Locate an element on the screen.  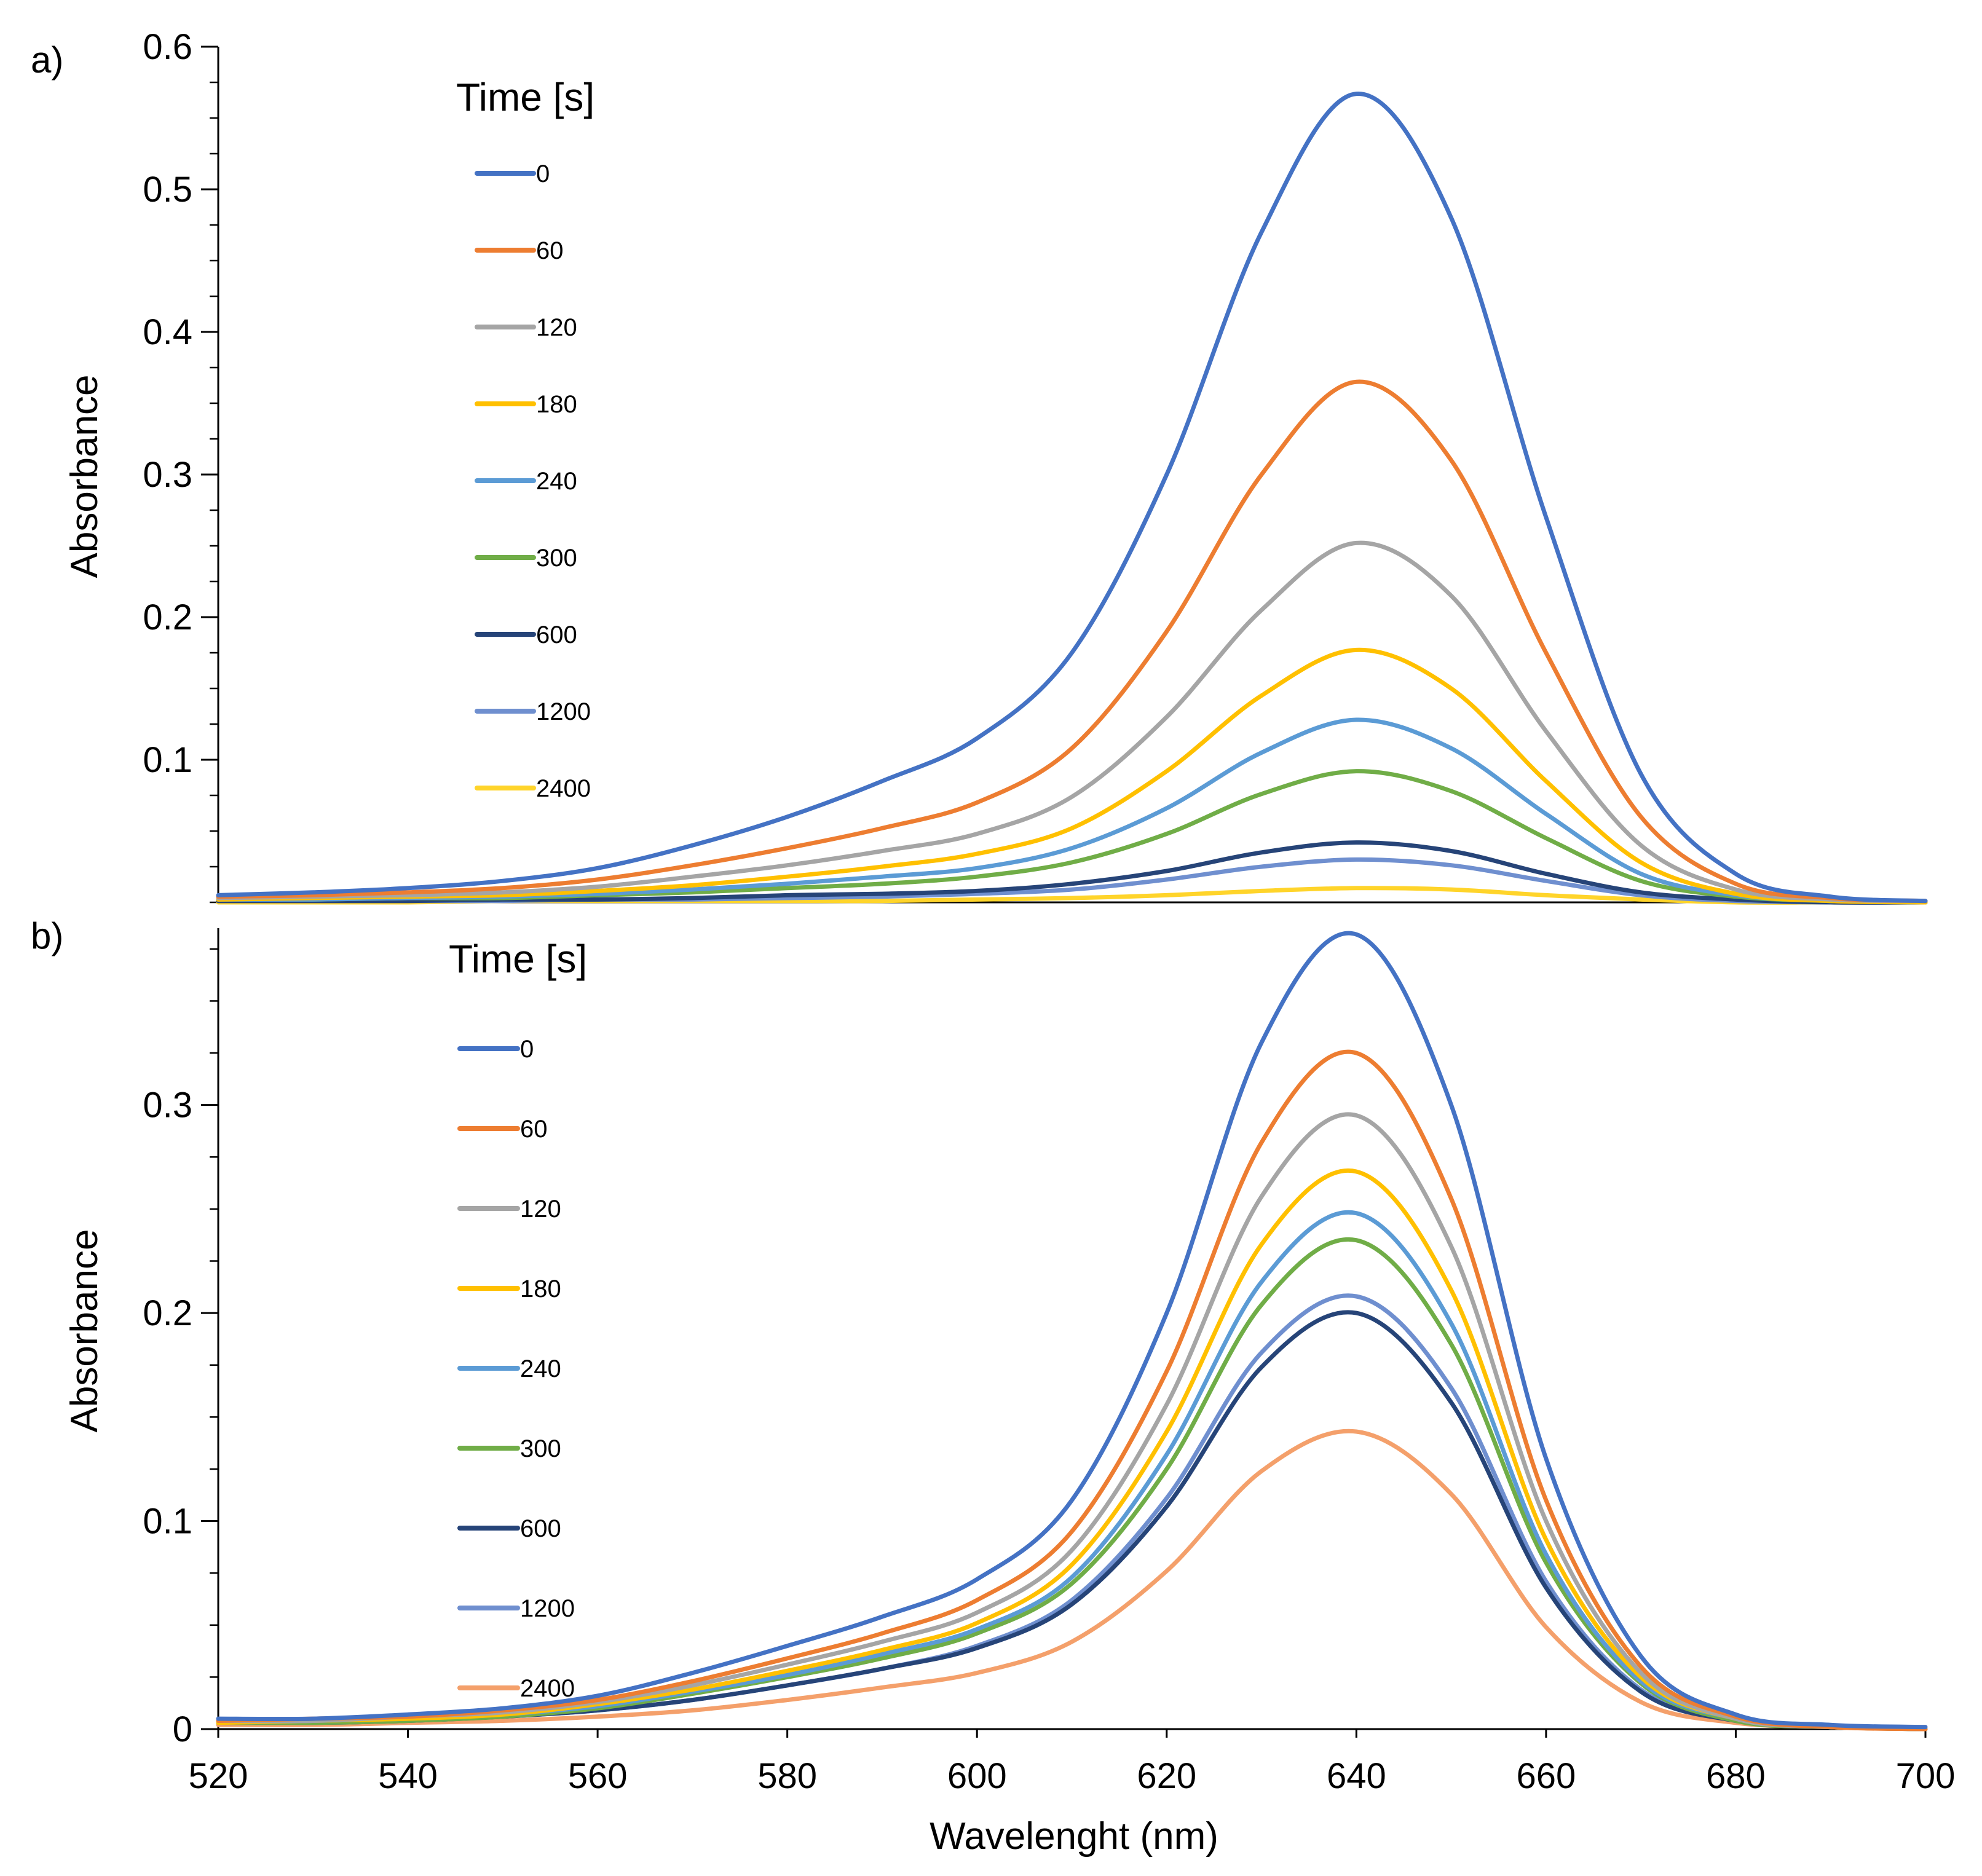
panel-a-legend-label: 300 is located at coordinates (556, 558).